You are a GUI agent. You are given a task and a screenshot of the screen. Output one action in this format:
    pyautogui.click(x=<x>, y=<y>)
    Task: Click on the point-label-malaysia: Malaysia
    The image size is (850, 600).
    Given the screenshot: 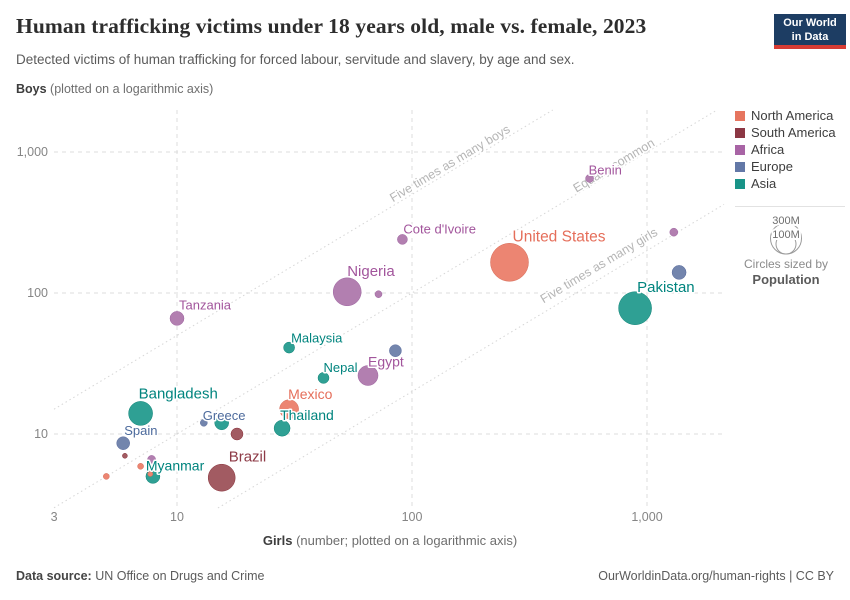 What is the action you would take?
    pyautogui.click(x=317, y=338)
    